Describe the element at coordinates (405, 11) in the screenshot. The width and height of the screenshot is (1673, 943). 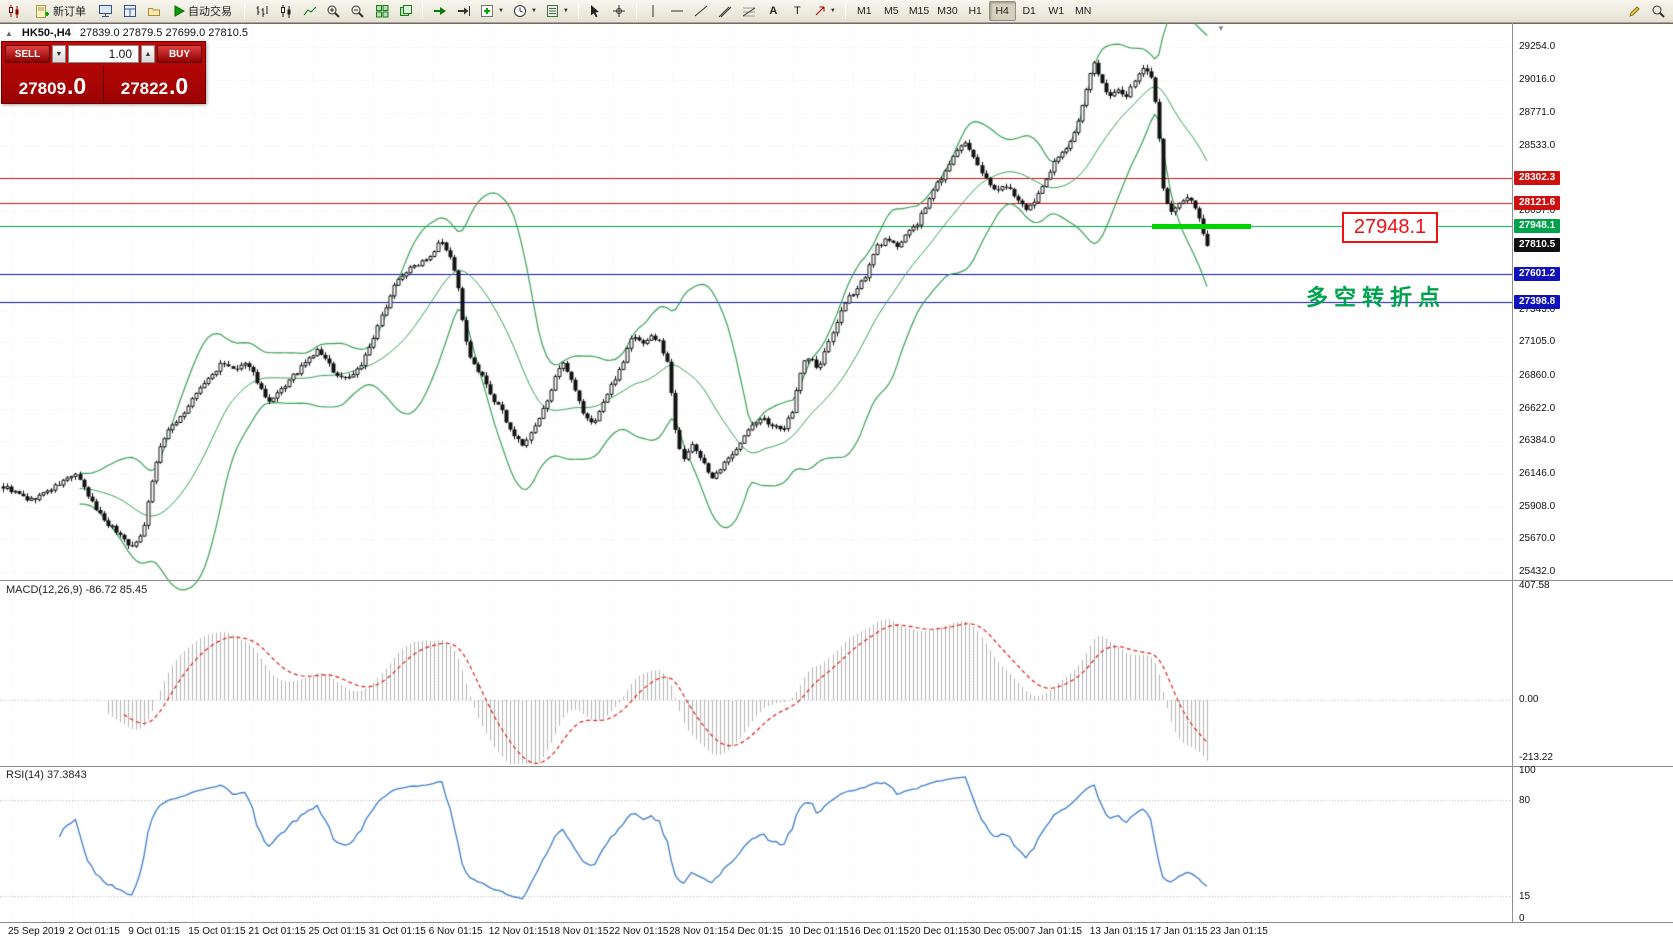
I see `cascade-windows-icon` at that location.